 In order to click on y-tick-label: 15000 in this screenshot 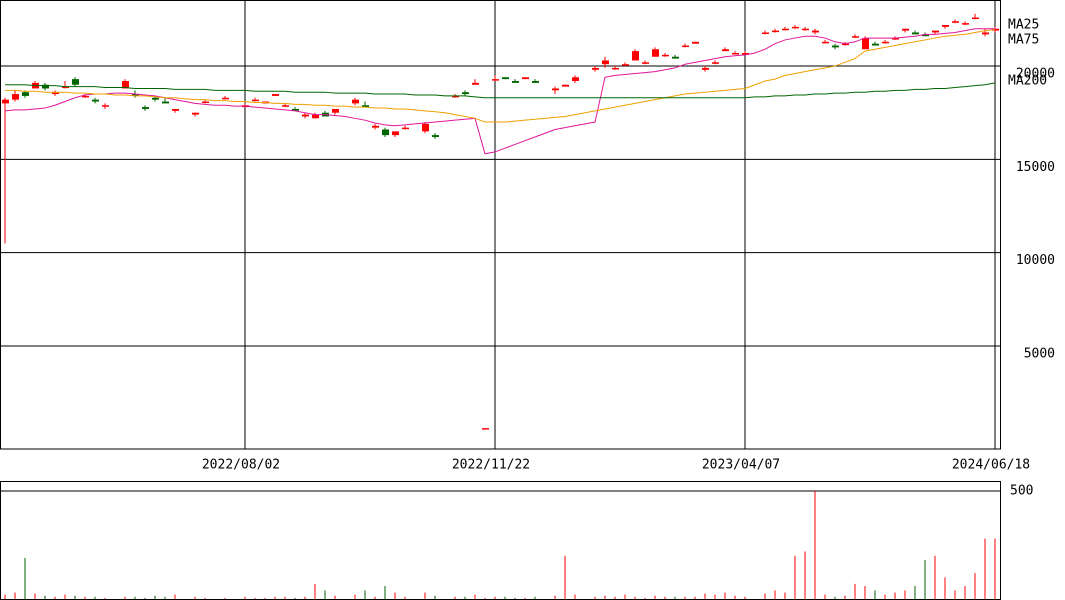, I will do `click(1035, 167)`.